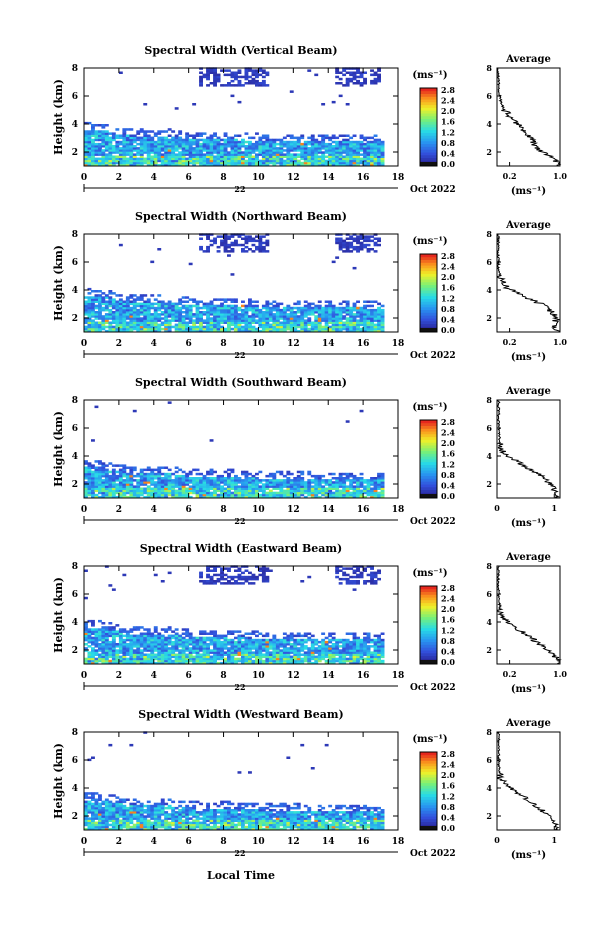 Image resolution: width=616 pixels, height=934 pixels. Describe the element at coordinates (240, 50) in the screenshot. I see `panel-title: Spectral Width (Vertical Beam)` at that location.